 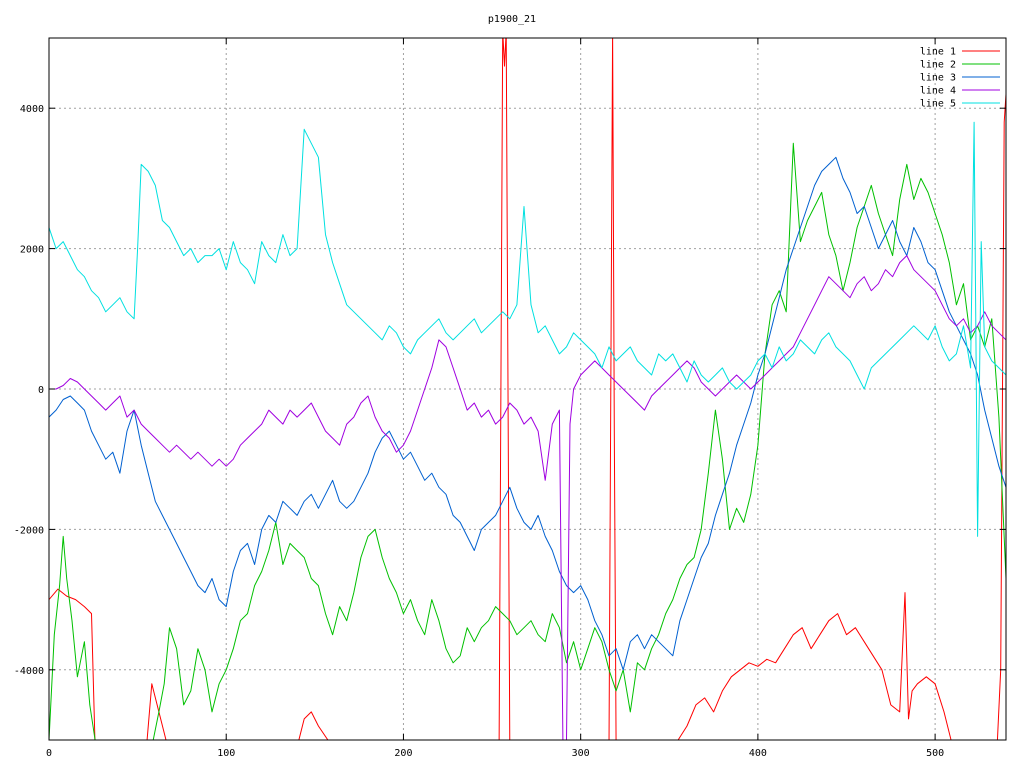 I want to click on x-tick-label: 500, so click(x=935, y=753).